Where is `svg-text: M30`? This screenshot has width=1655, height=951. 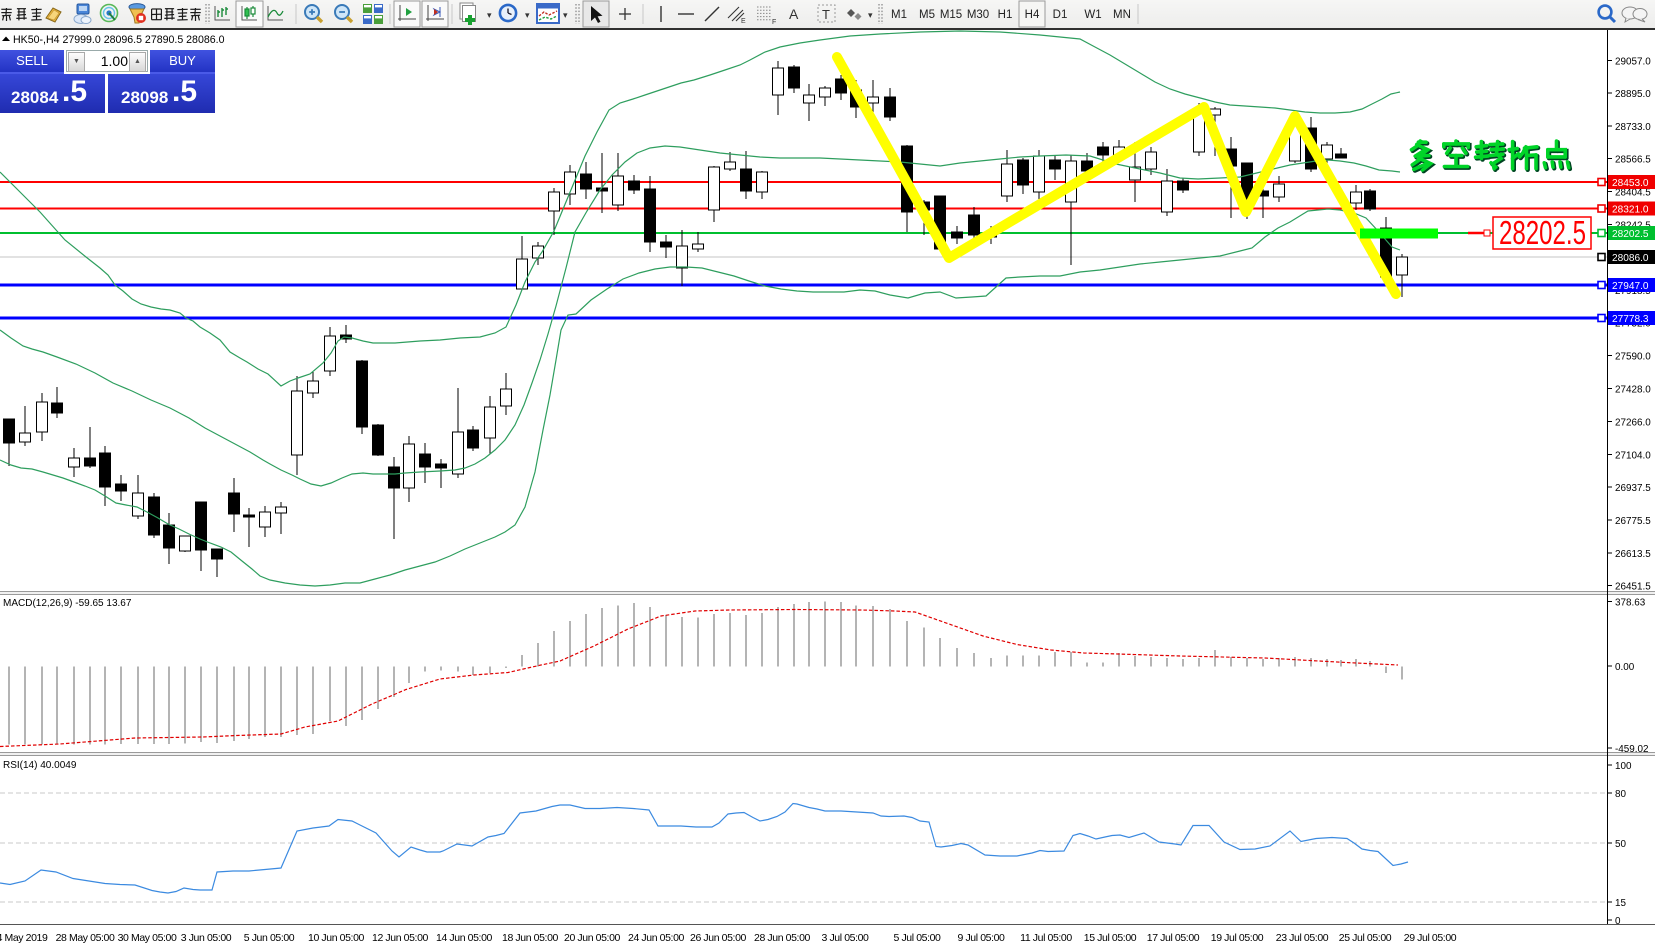
svg-text: M30 is located at coordinates (978, 15).